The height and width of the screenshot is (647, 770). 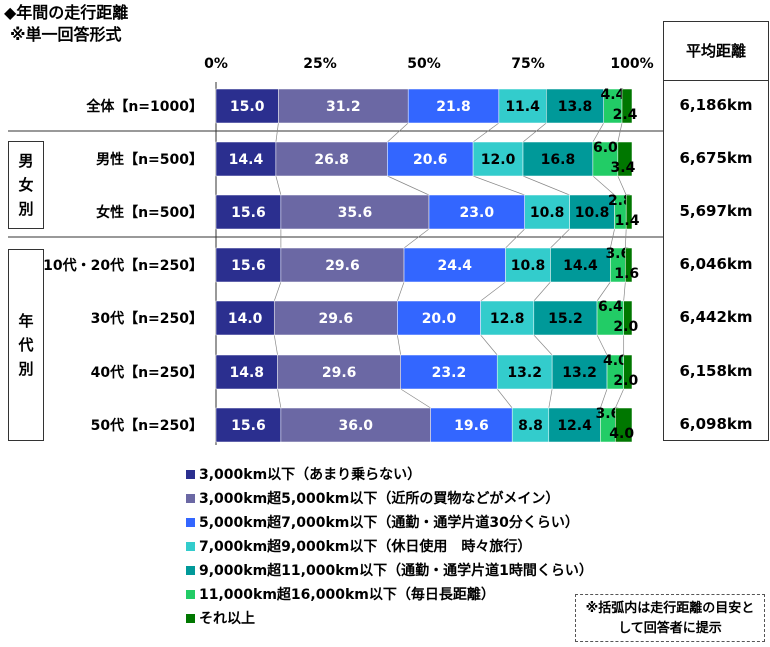 What do you see at coordinates (528, 64) in the screenshot?
I see `x-tick-label: 75%` at bounding box center [528, 64].